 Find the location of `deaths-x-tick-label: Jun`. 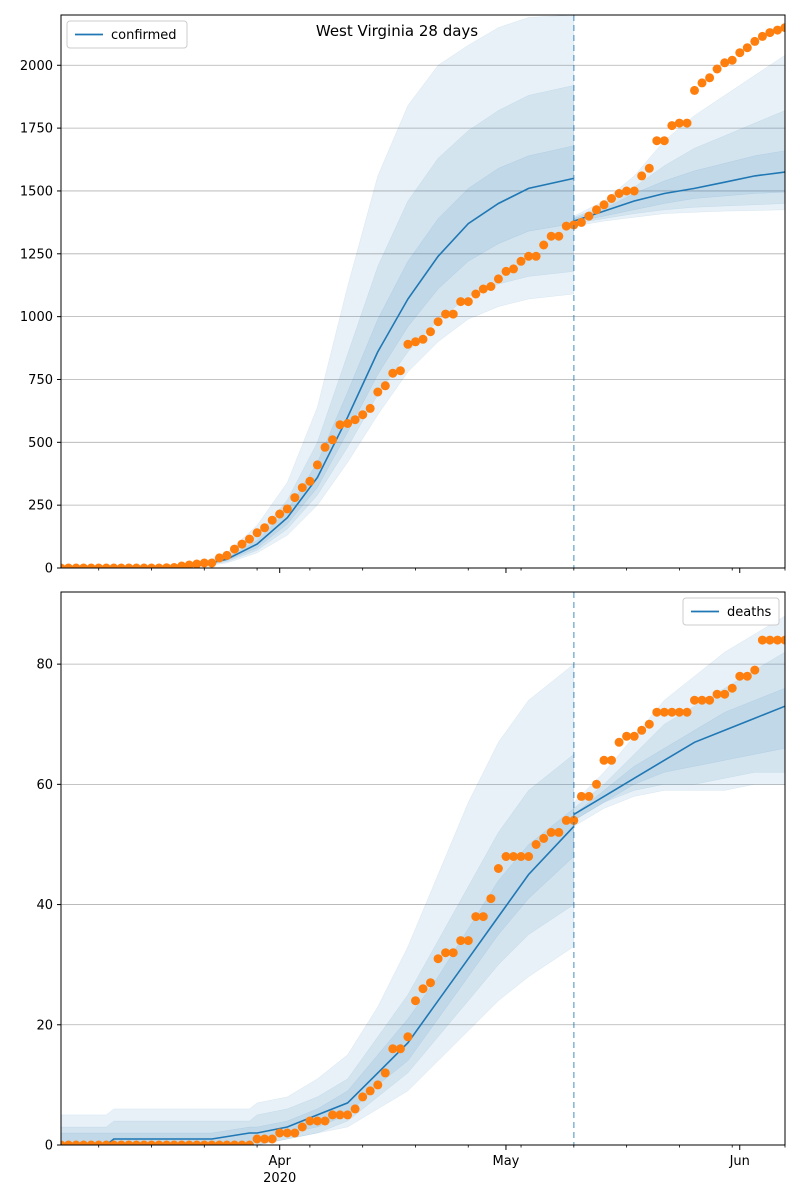

deaths-x-tick-label: Jun is located at coordinates (739, 1161).